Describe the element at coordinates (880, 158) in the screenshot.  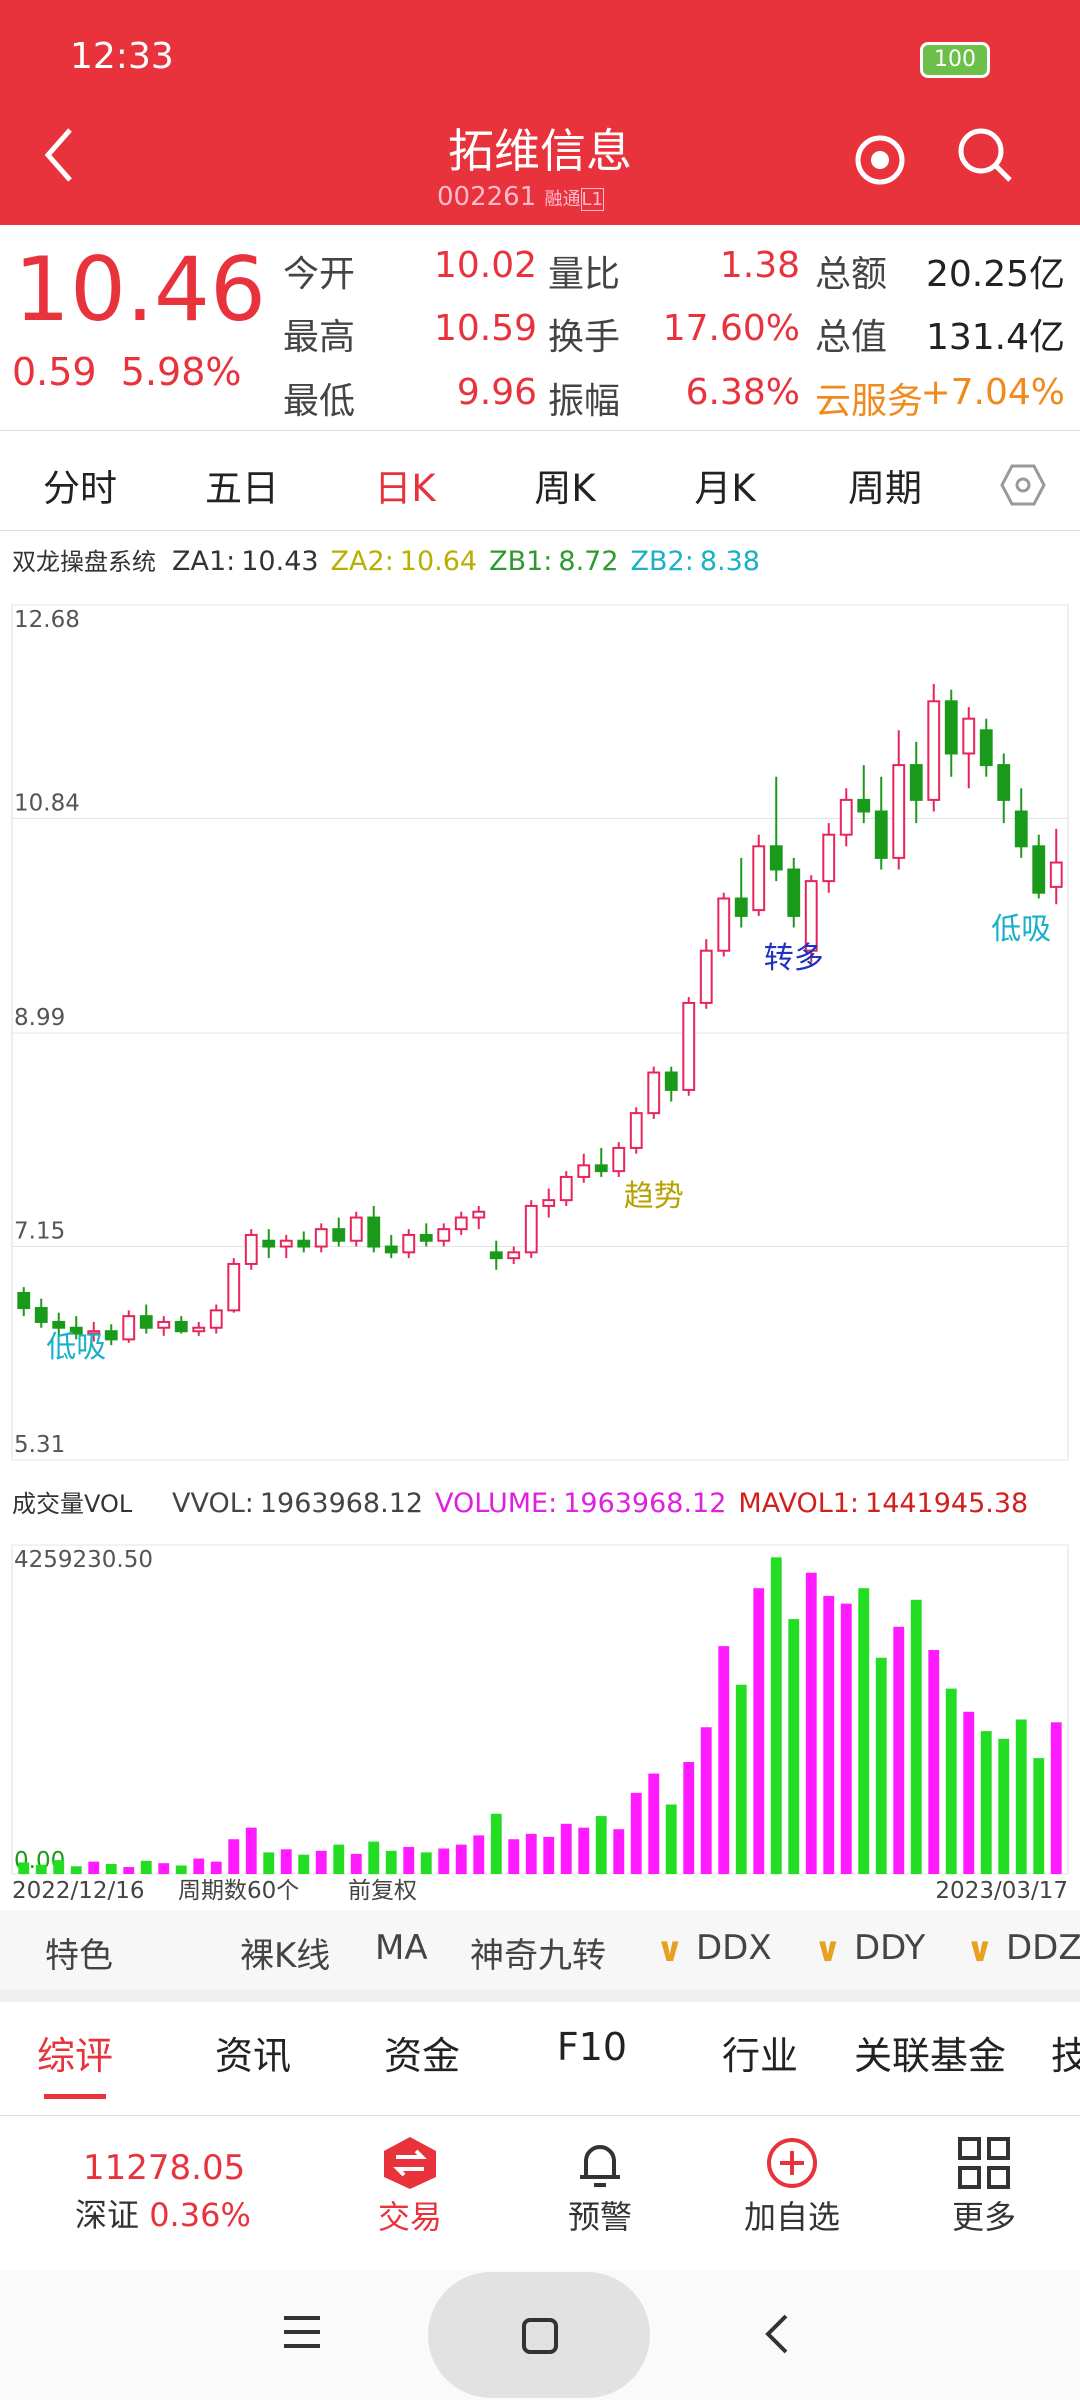
I see `robot-icon` at that location.